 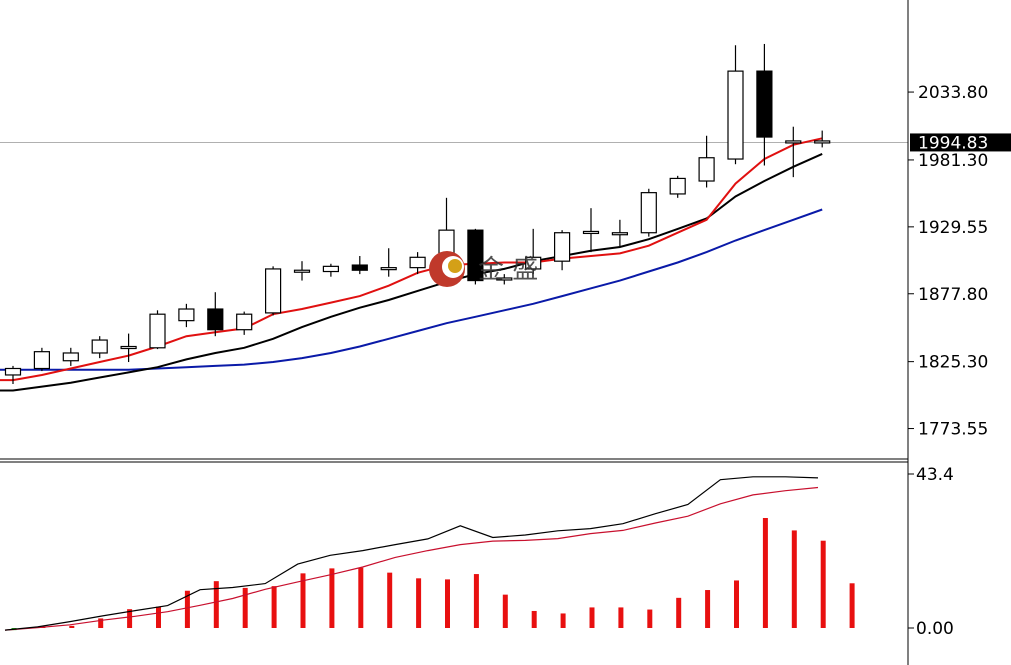 What do you see at coordinates (953, 363) in the screenshot?
I see `price-tick-label: 1825.30` at bounding box center [953, 363].